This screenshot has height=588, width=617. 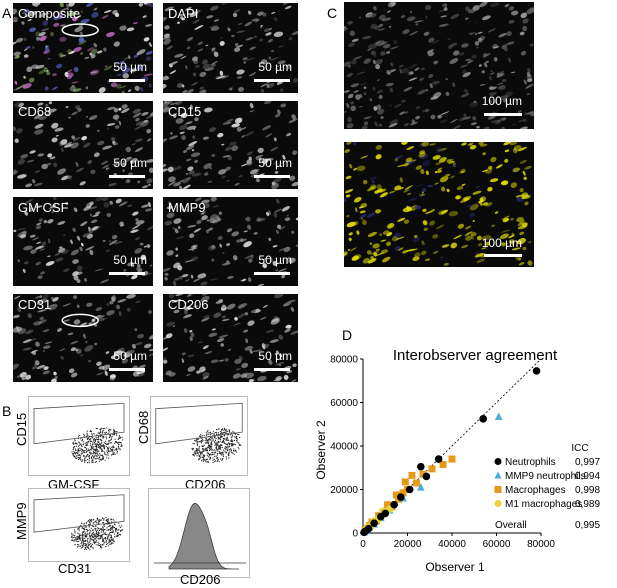 I want to click on tissue-image-segmented: 100 µm, so click(x=439, y=204).